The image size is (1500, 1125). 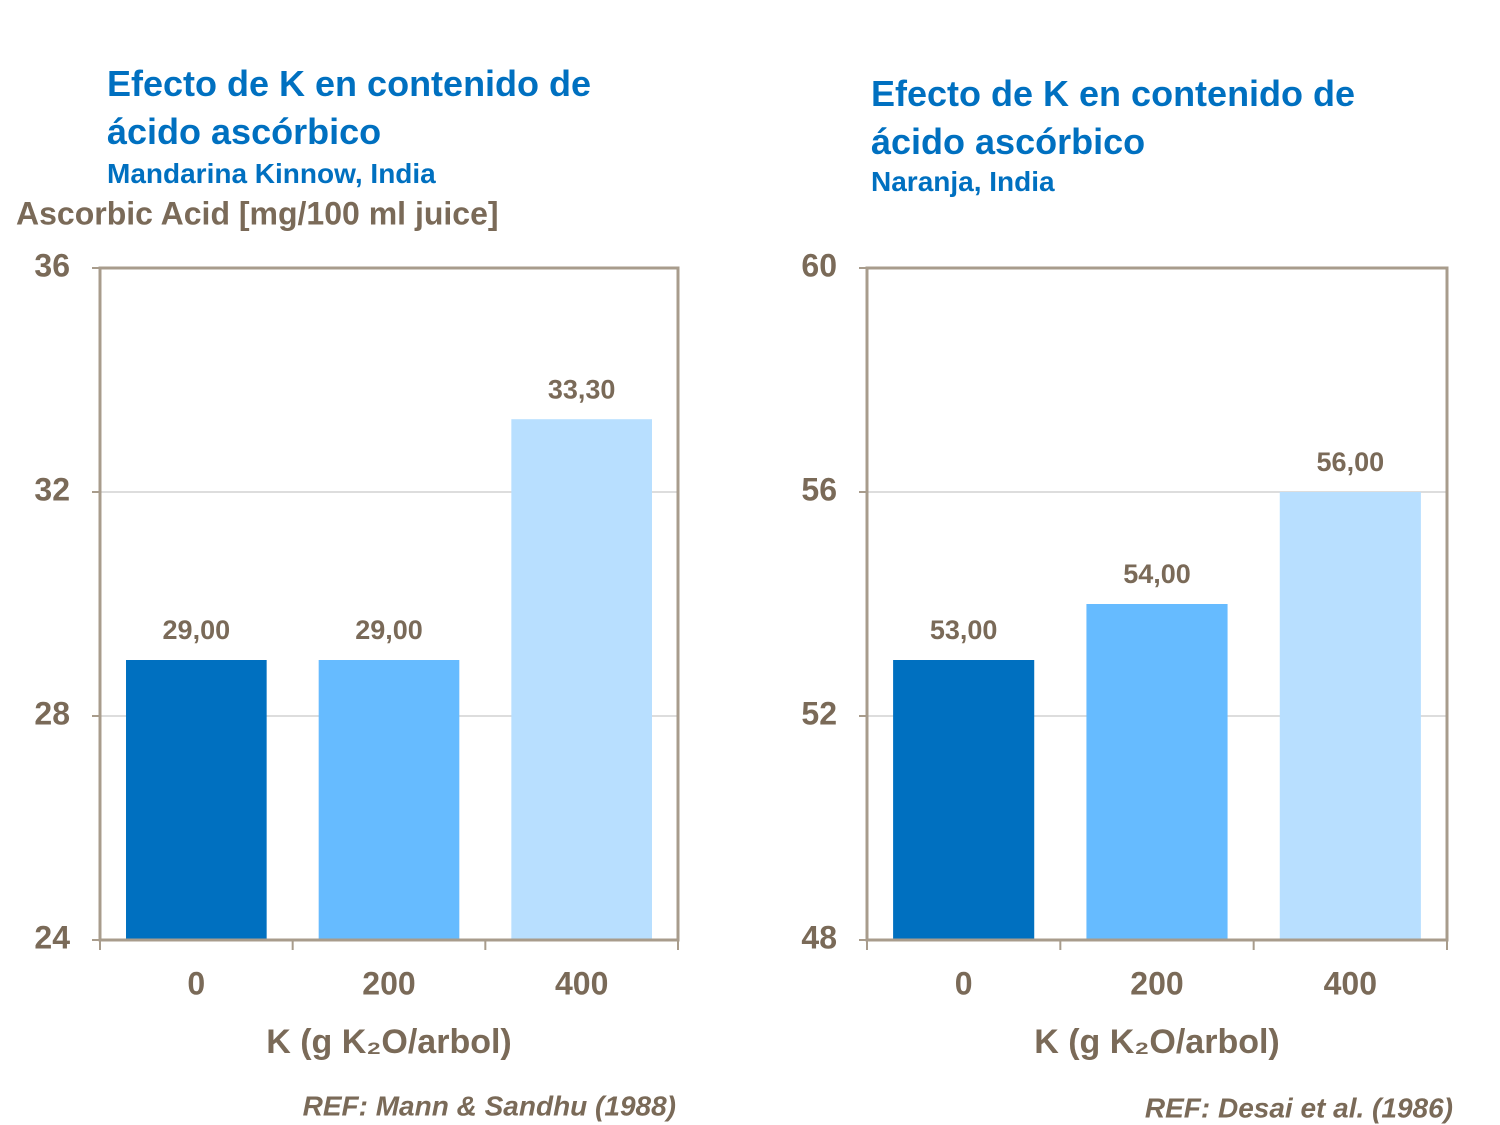 What do you see at coordinates (52, 489) in the screenshot?
I see `y-tick-label: 32` at bounding box center [52, 489].